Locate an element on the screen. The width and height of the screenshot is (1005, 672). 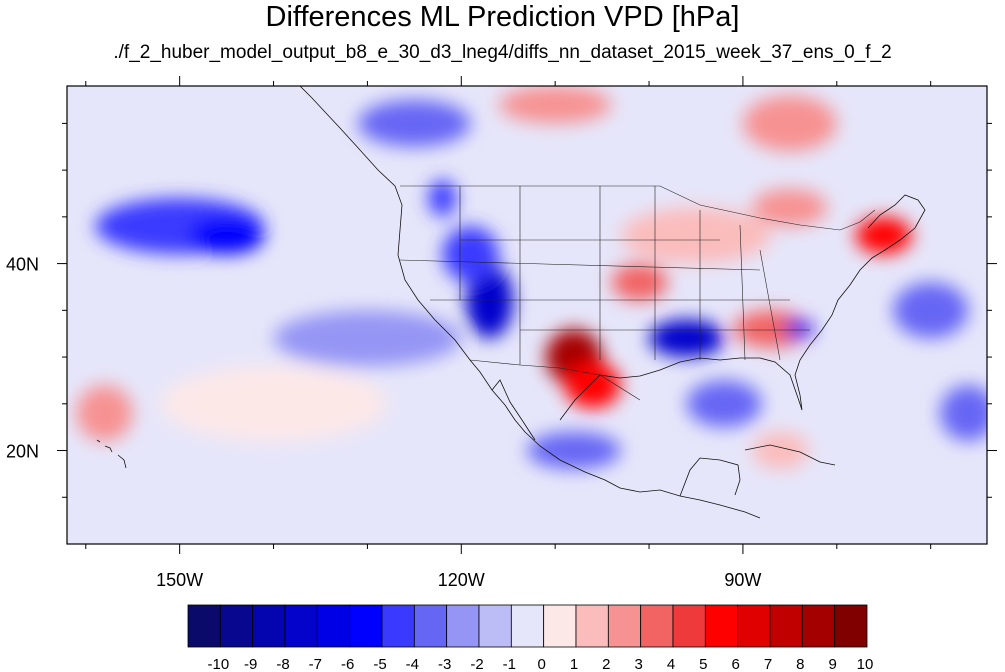
lon-tick-label-1: 120W is located at coordinates (461, 580).